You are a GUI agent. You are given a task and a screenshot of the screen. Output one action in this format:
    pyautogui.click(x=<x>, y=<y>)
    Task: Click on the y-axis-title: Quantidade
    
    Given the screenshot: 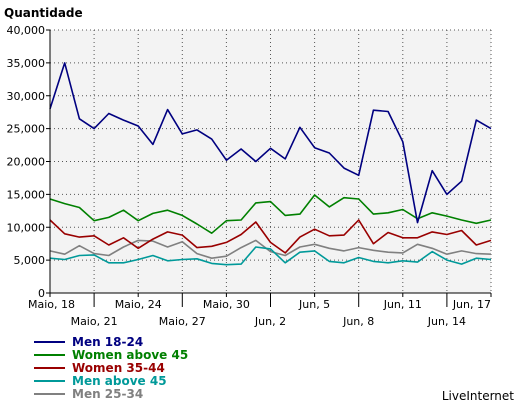 What is the action you would take?
    pyautogui.click(x=43, y=13)
    